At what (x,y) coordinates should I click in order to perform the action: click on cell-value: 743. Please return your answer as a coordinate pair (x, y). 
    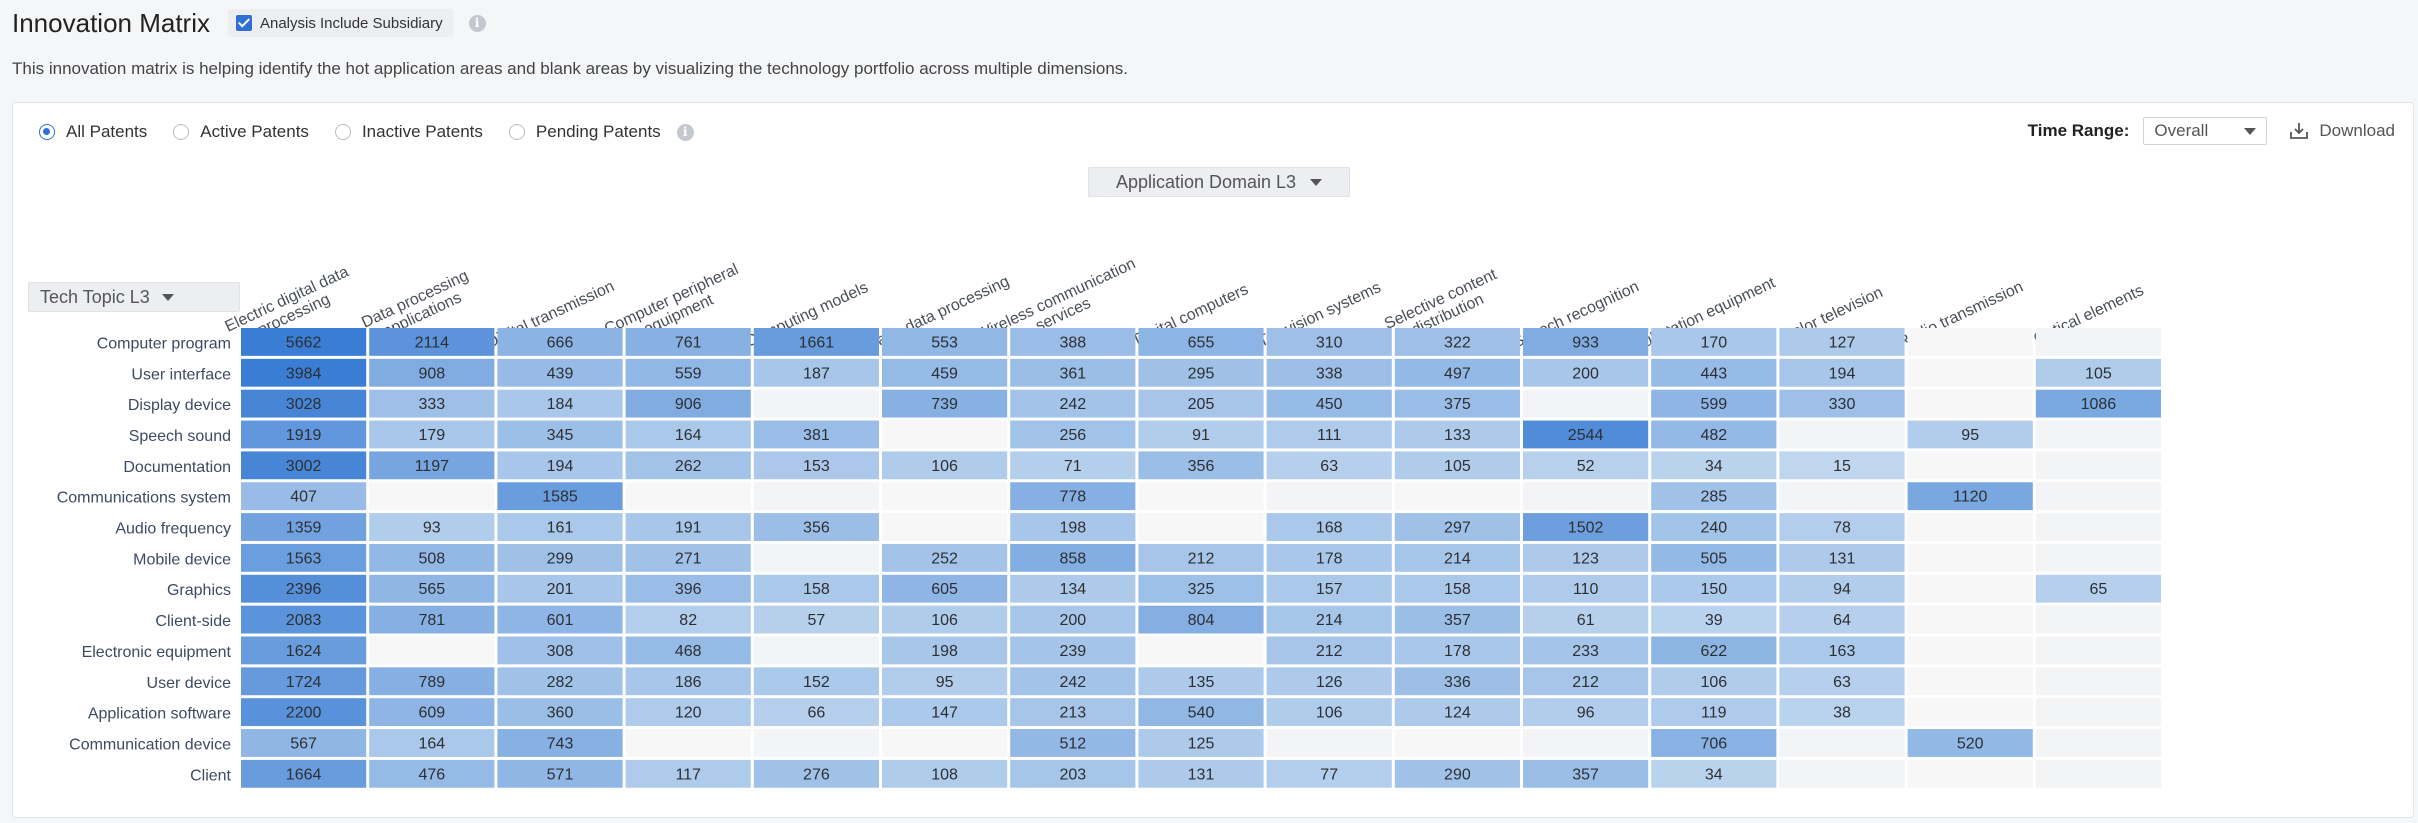
    Looking at the image, I should click on (560, 743).